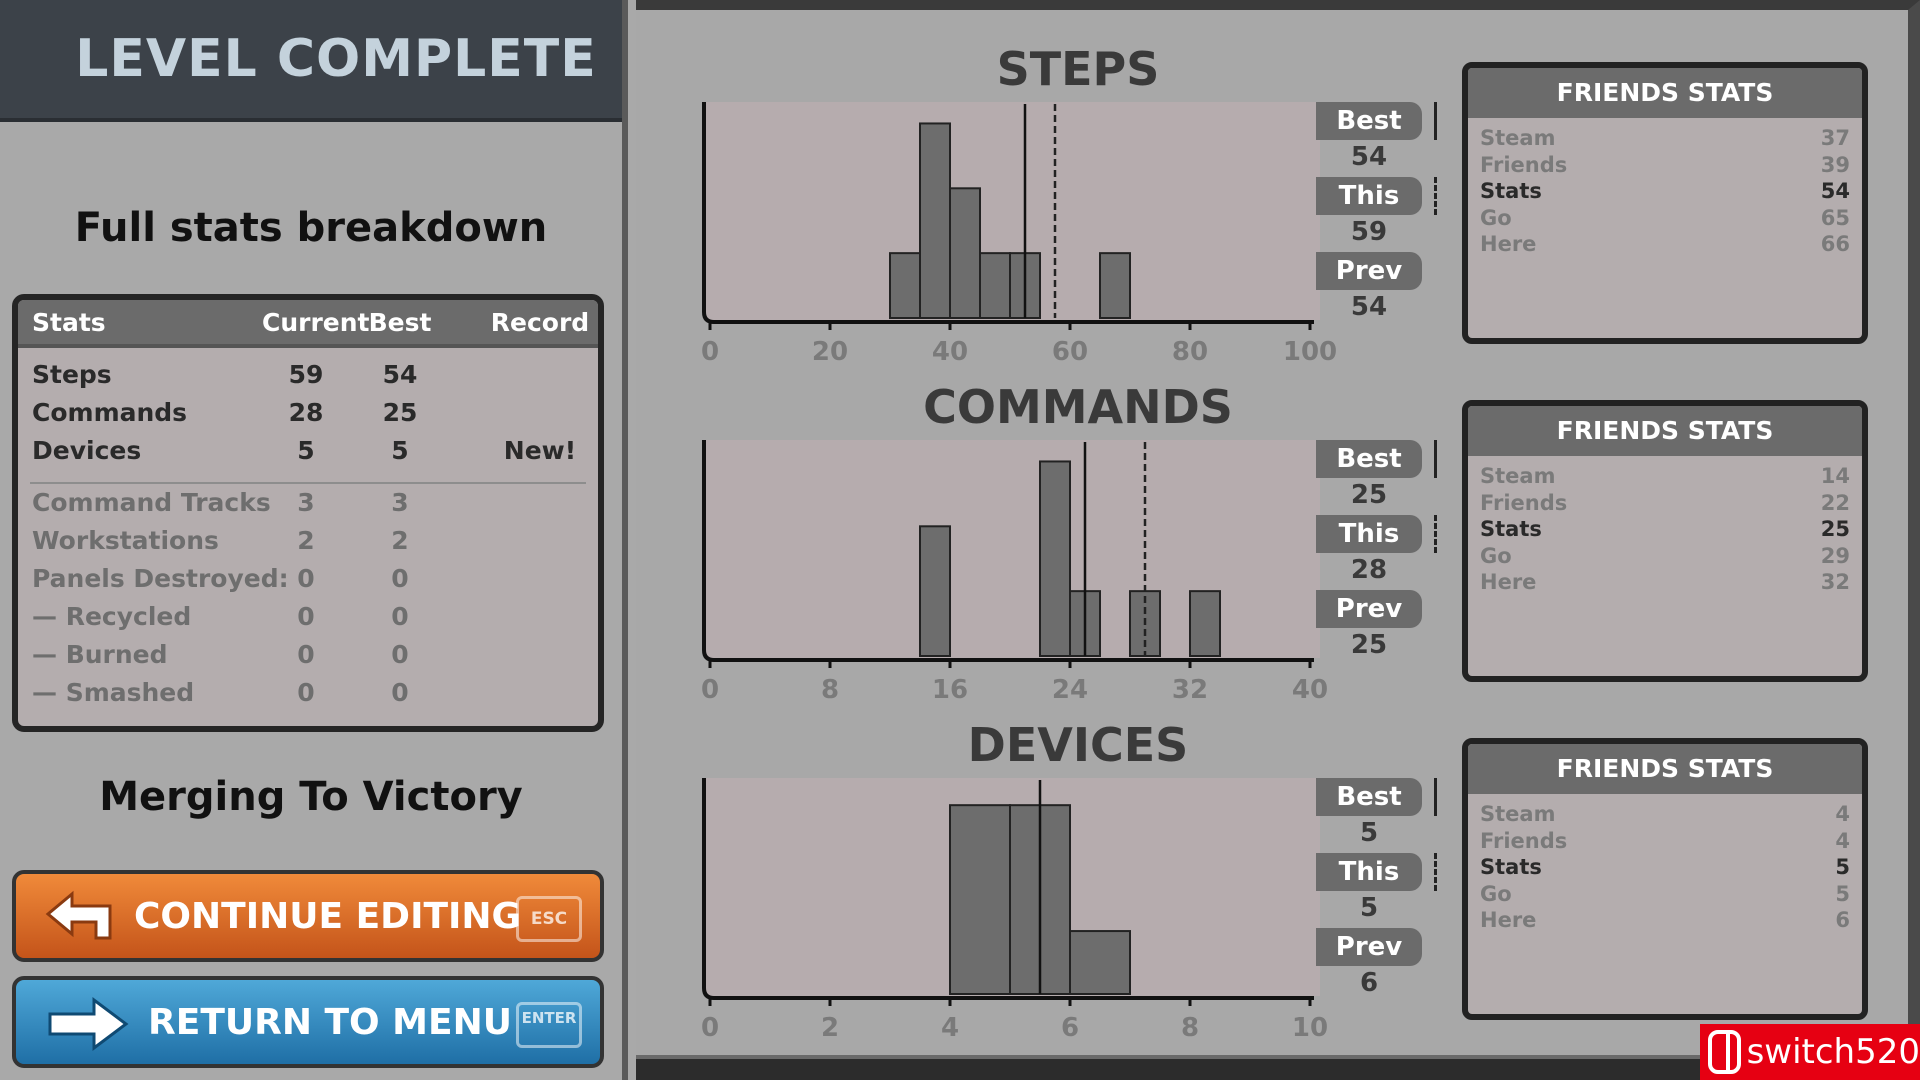 The height and width of the screenshot is (1080, 1920). Describe the element at coordinates (830, 1028) in the screenshot. I see `tick-label: 2` at that location.